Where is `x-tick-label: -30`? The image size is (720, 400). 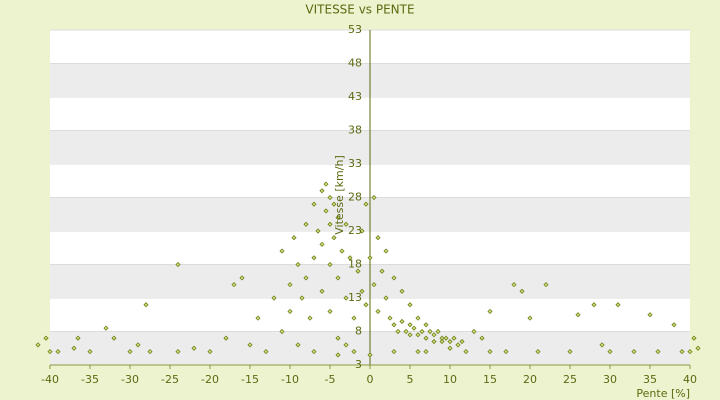 x-tick-label: -30 is located at coordinates (130, 379).